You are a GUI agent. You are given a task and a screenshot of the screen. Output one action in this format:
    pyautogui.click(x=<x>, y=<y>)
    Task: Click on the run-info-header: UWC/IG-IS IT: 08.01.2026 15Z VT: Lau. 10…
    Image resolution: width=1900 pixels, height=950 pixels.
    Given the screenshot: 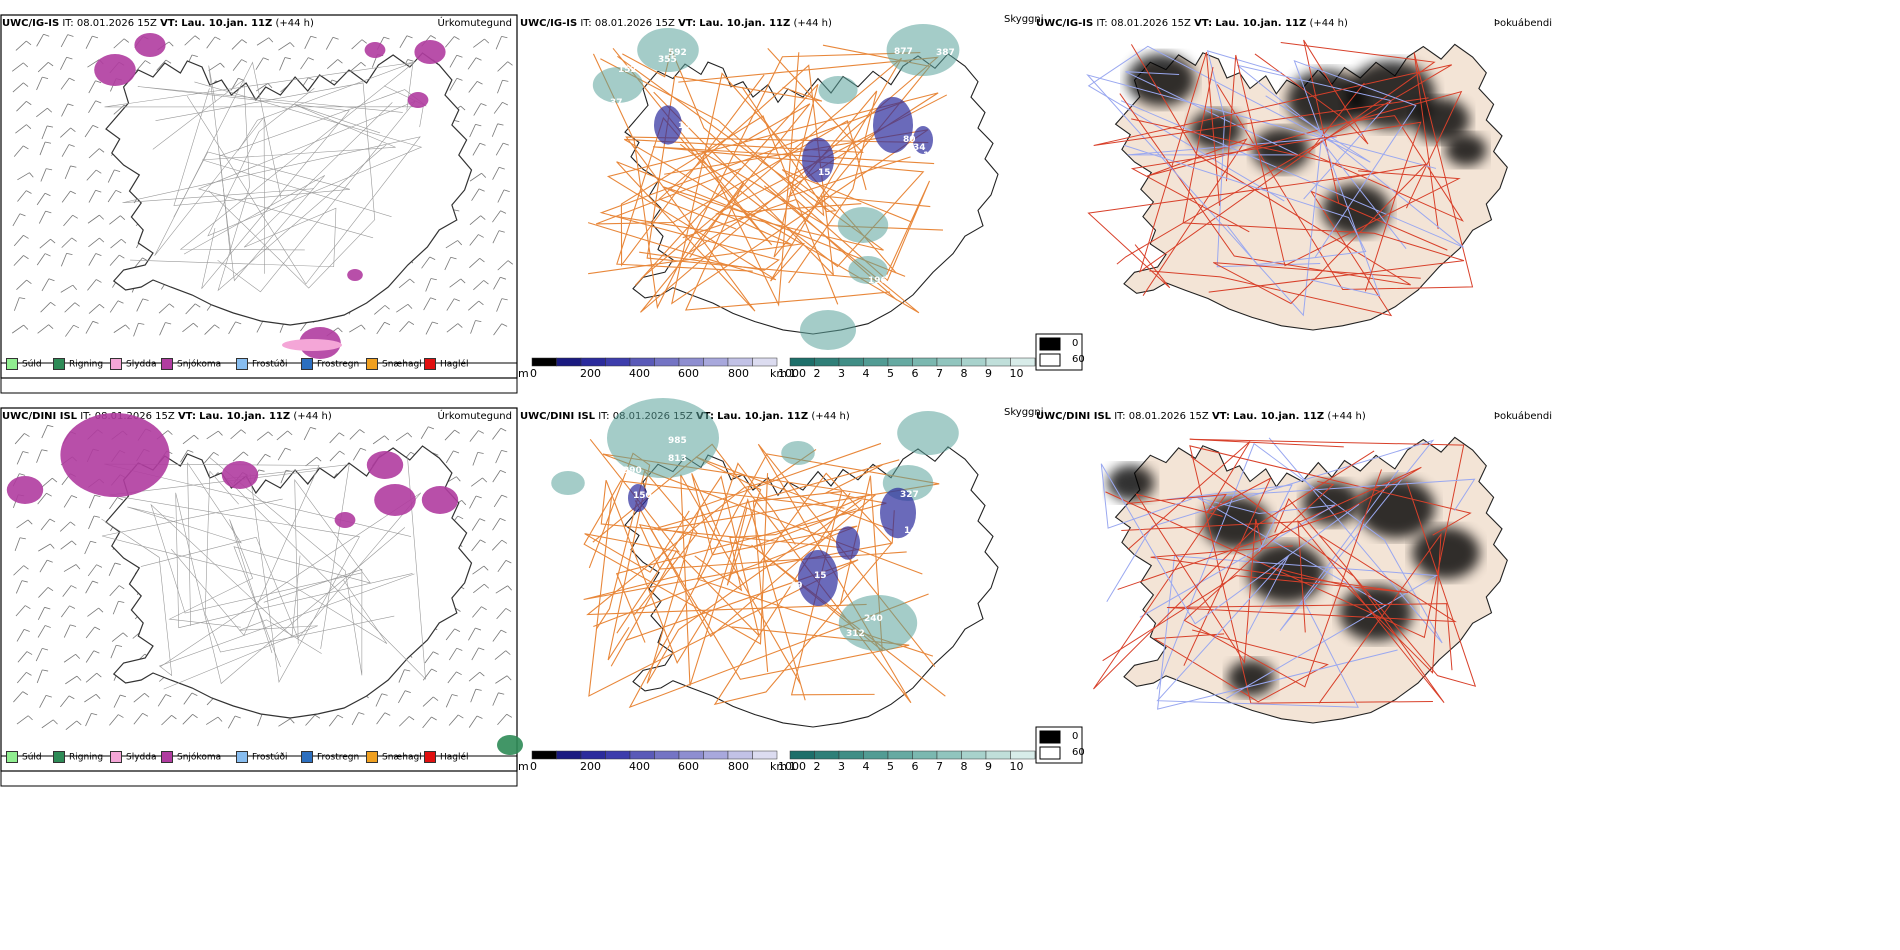 What is the action you would take?
    pyautogui.click(x=158, y=24)
    